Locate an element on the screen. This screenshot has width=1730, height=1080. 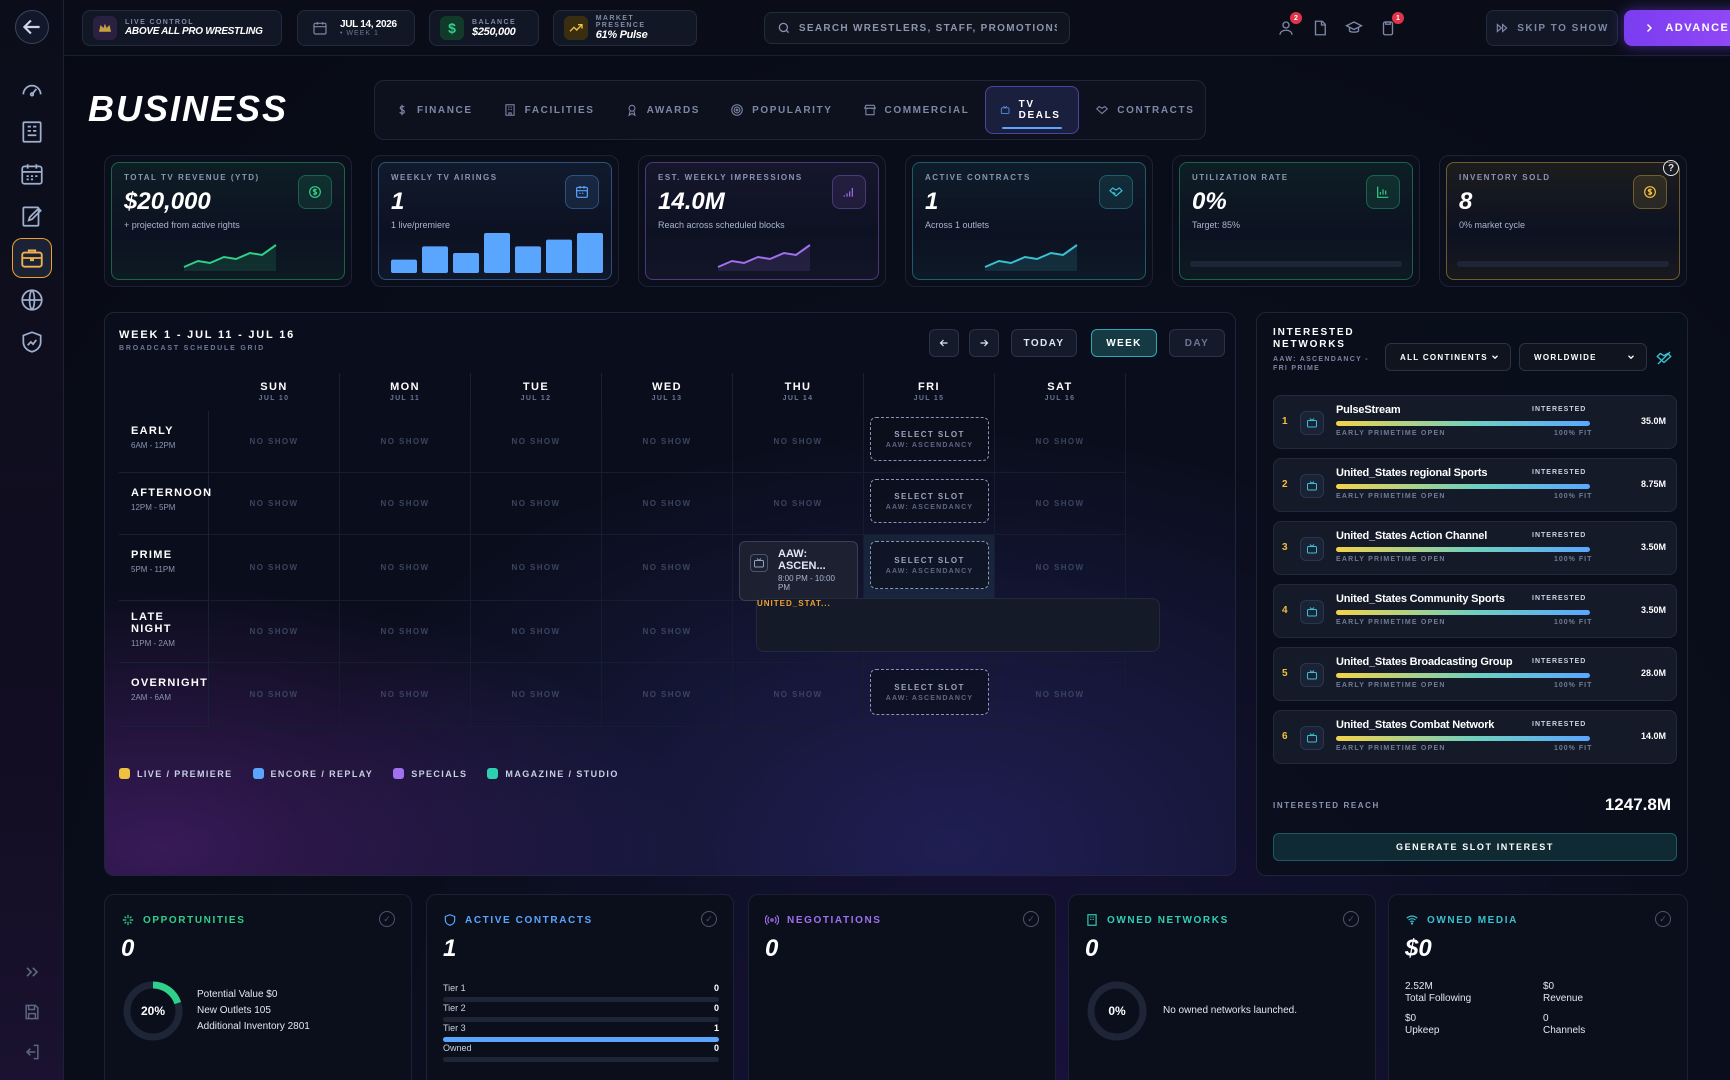
revenue-value: $0 is located at coordinates (1549, 986).